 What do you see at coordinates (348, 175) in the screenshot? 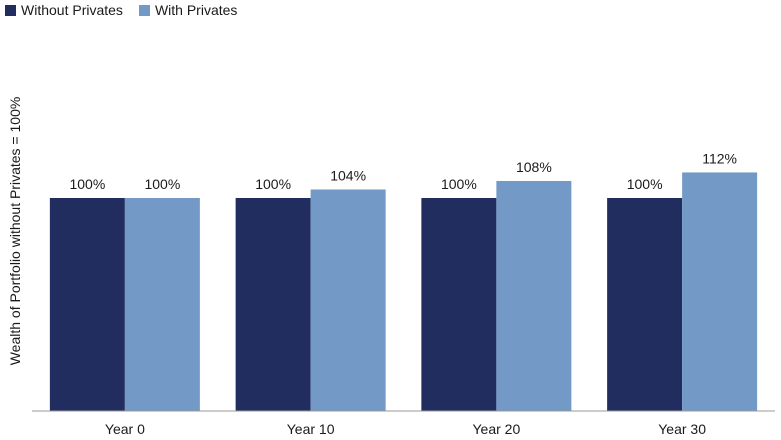
I see `data-label-with-privates-year-10: 104%` at bounding box center [348, 175].